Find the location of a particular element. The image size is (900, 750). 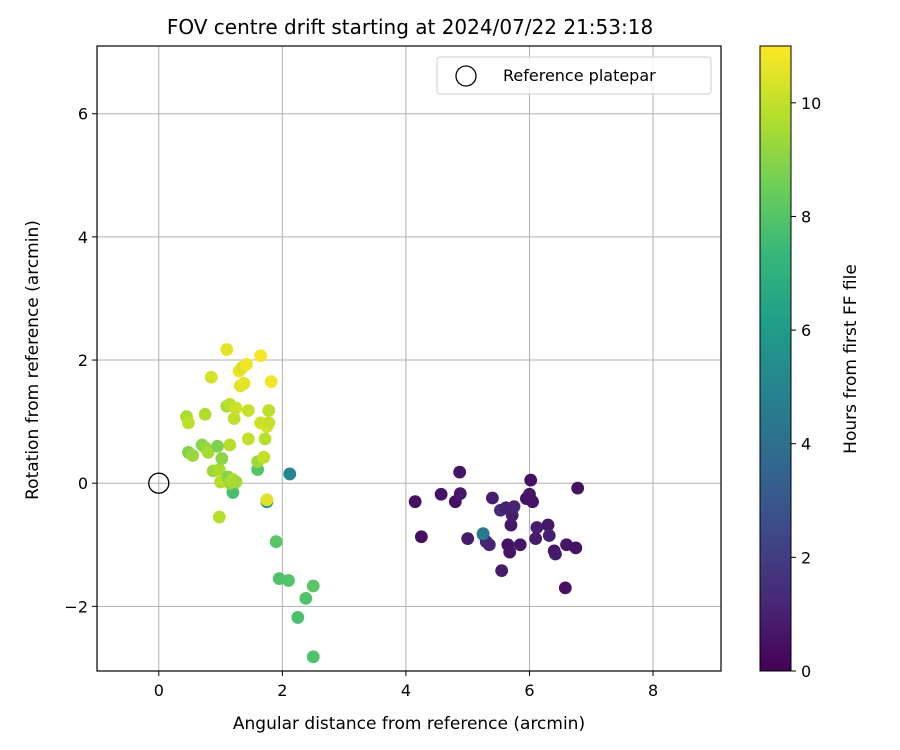

colorbar-tick-label: 0 is located at coordinates (806, 671).